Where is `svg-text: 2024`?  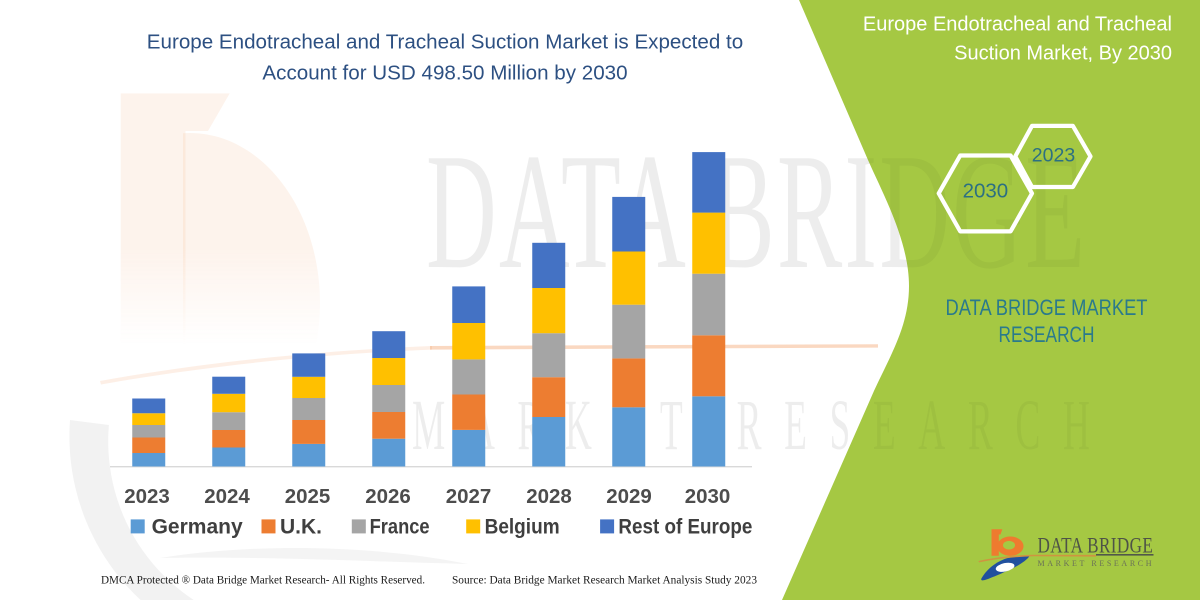
svg-text: 2024 is located at coordinates (227, 496).